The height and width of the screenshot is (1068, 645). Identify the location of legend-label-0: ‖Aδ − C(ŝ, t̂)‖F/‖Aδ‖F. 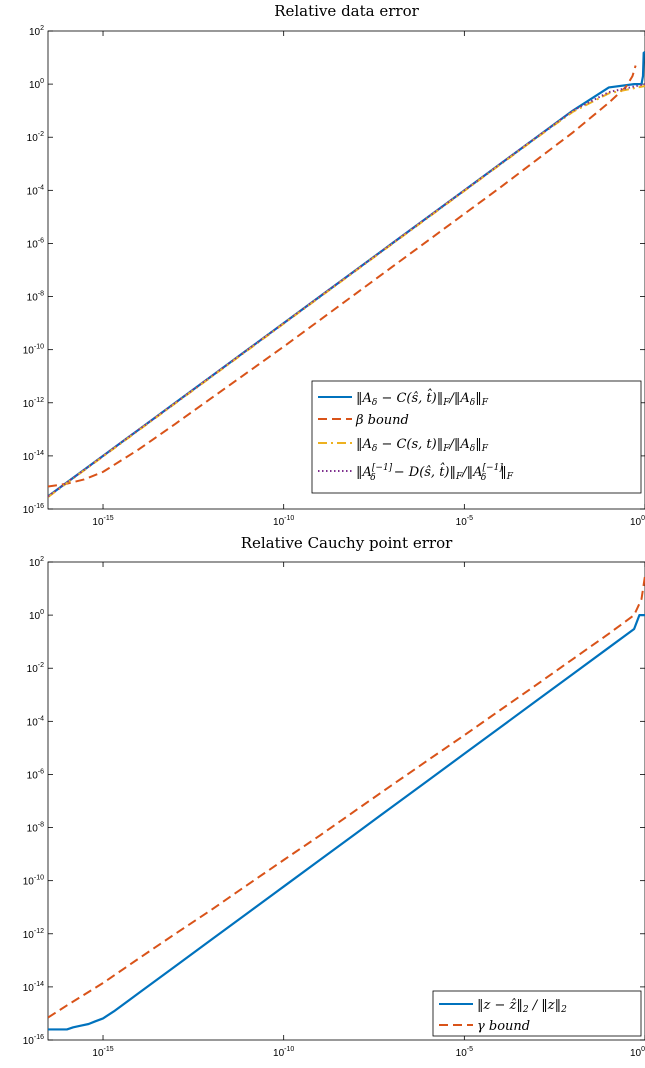
(422, 398).